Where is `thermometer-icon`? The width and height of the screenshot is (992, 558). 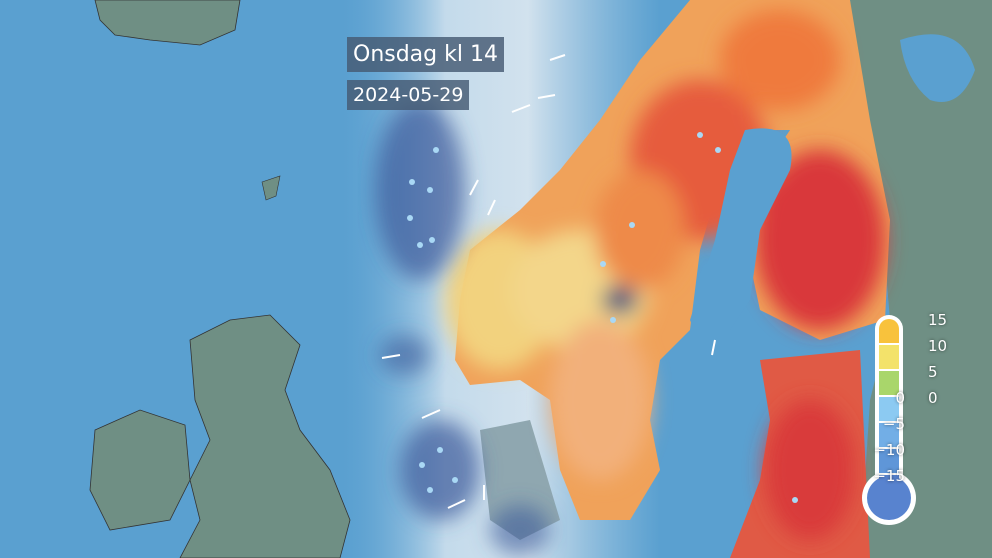
thermometer-icon is located at coordinates (889, 420).